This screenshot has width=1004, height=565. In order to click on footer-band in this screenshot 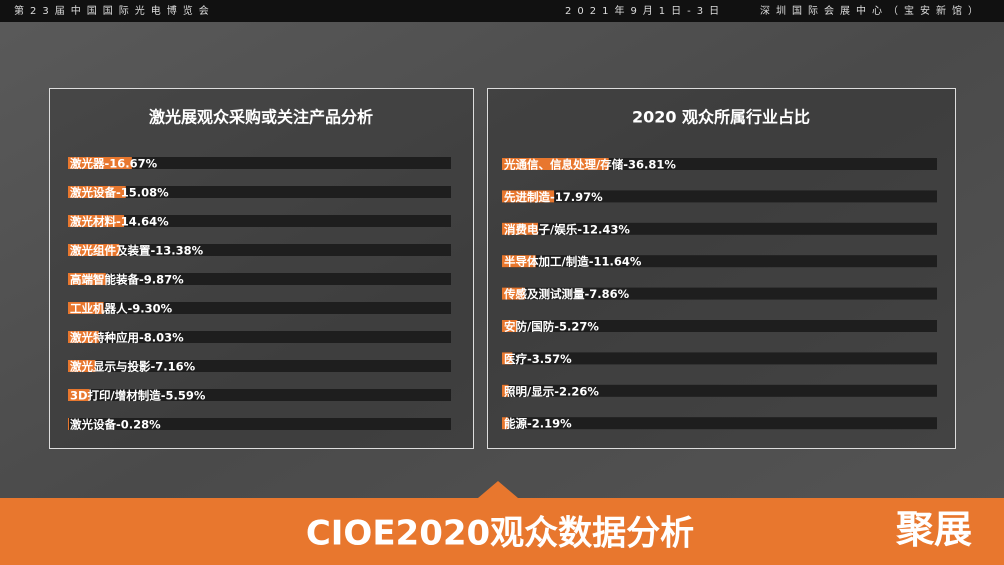, I will do `click(502, 523)`.